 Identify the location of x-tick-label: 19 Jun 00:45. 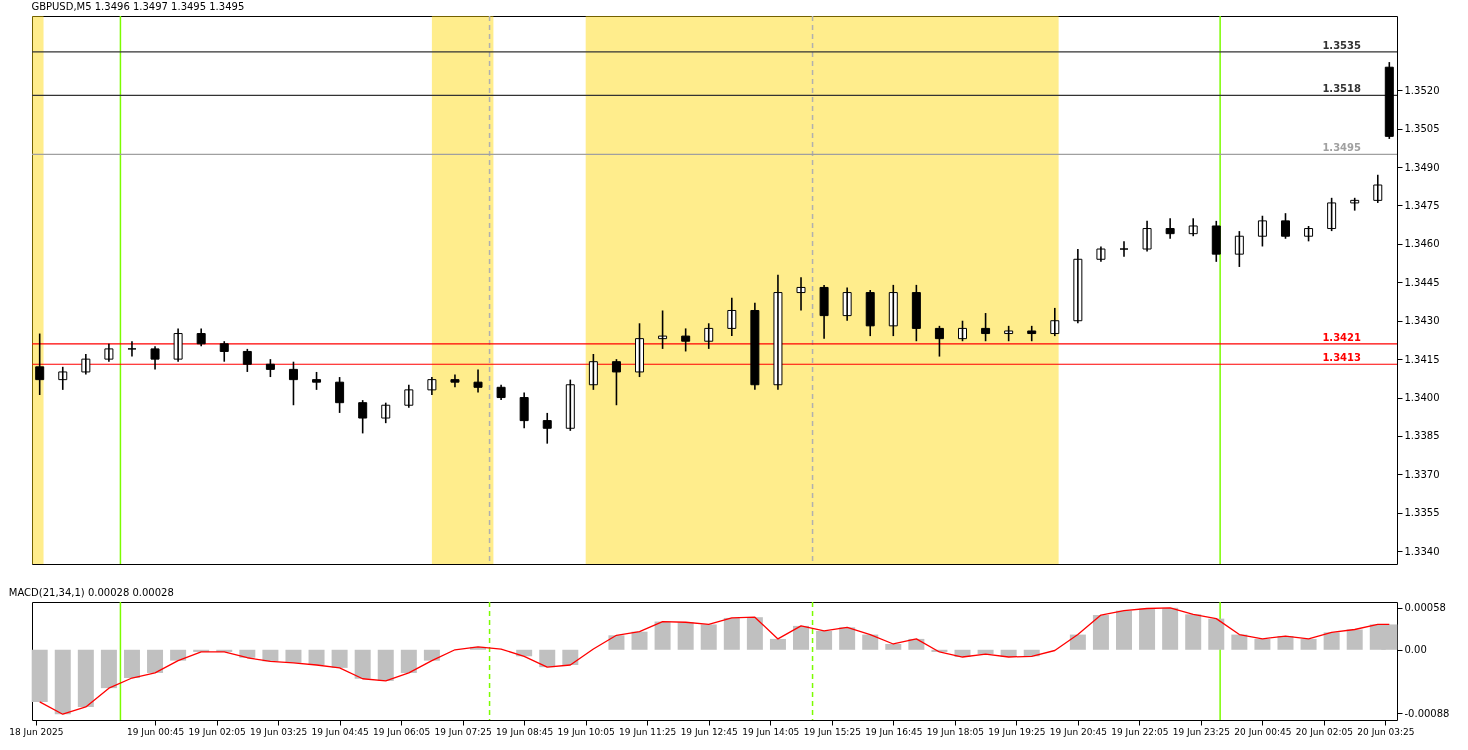
(155, 731).